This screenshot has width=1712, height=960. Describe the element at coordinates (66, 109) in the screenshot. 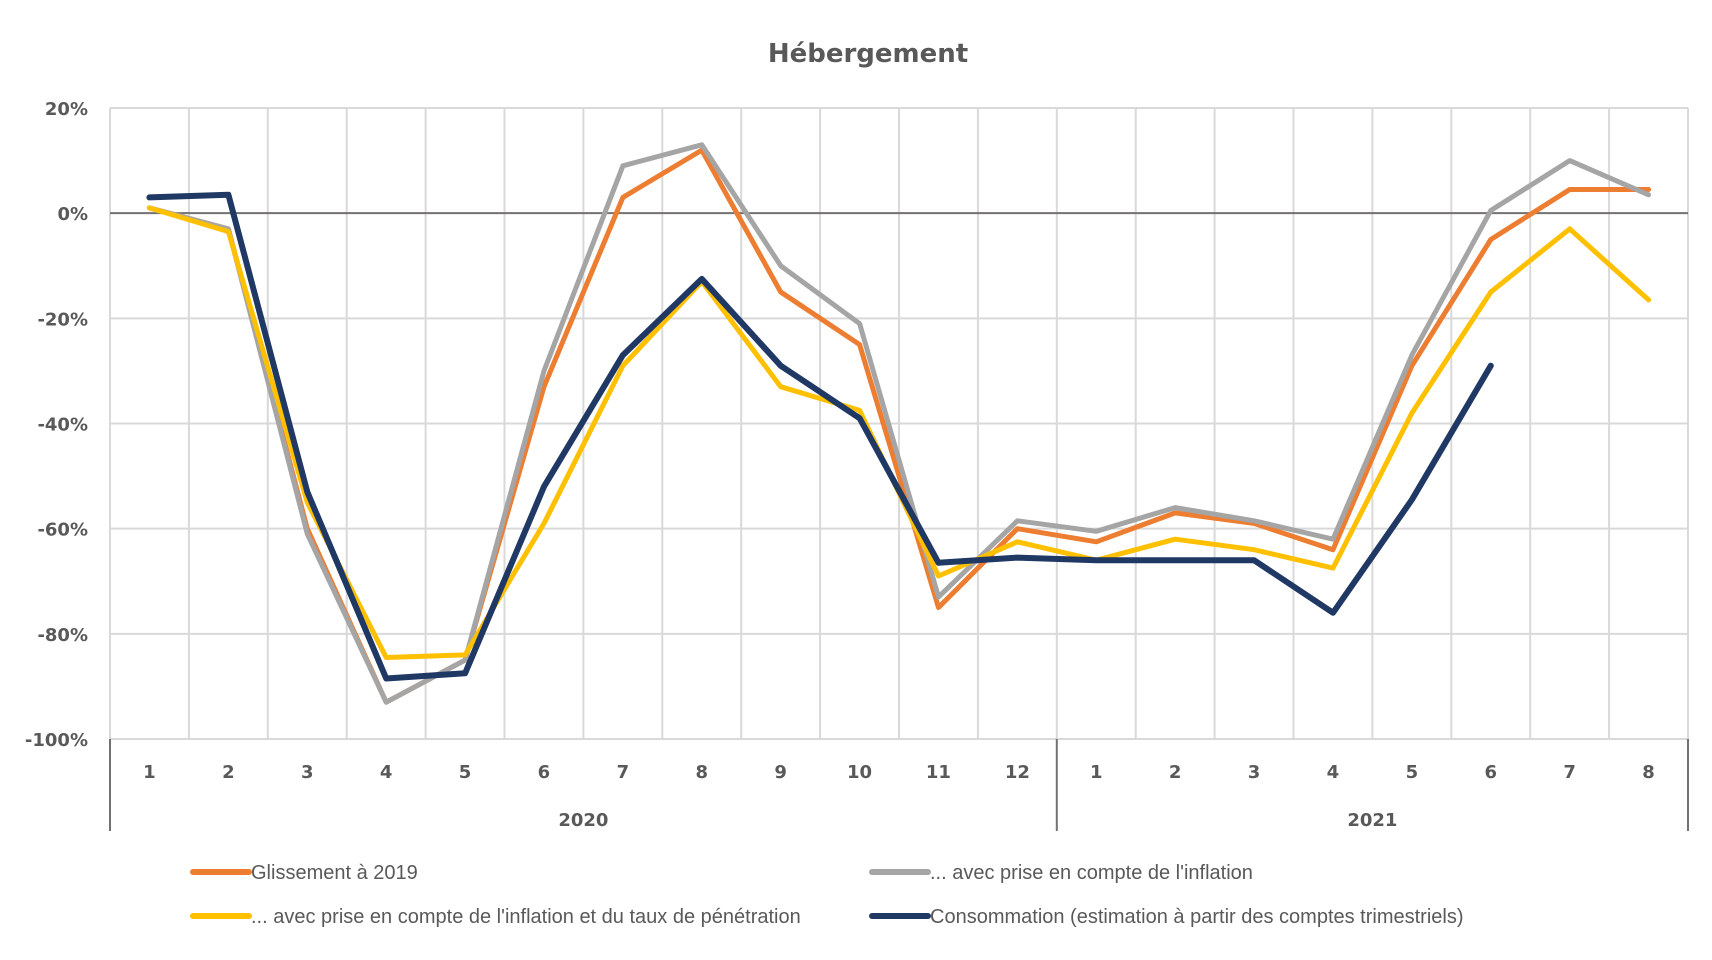

I see `y-tick-label: 20%` at that location.